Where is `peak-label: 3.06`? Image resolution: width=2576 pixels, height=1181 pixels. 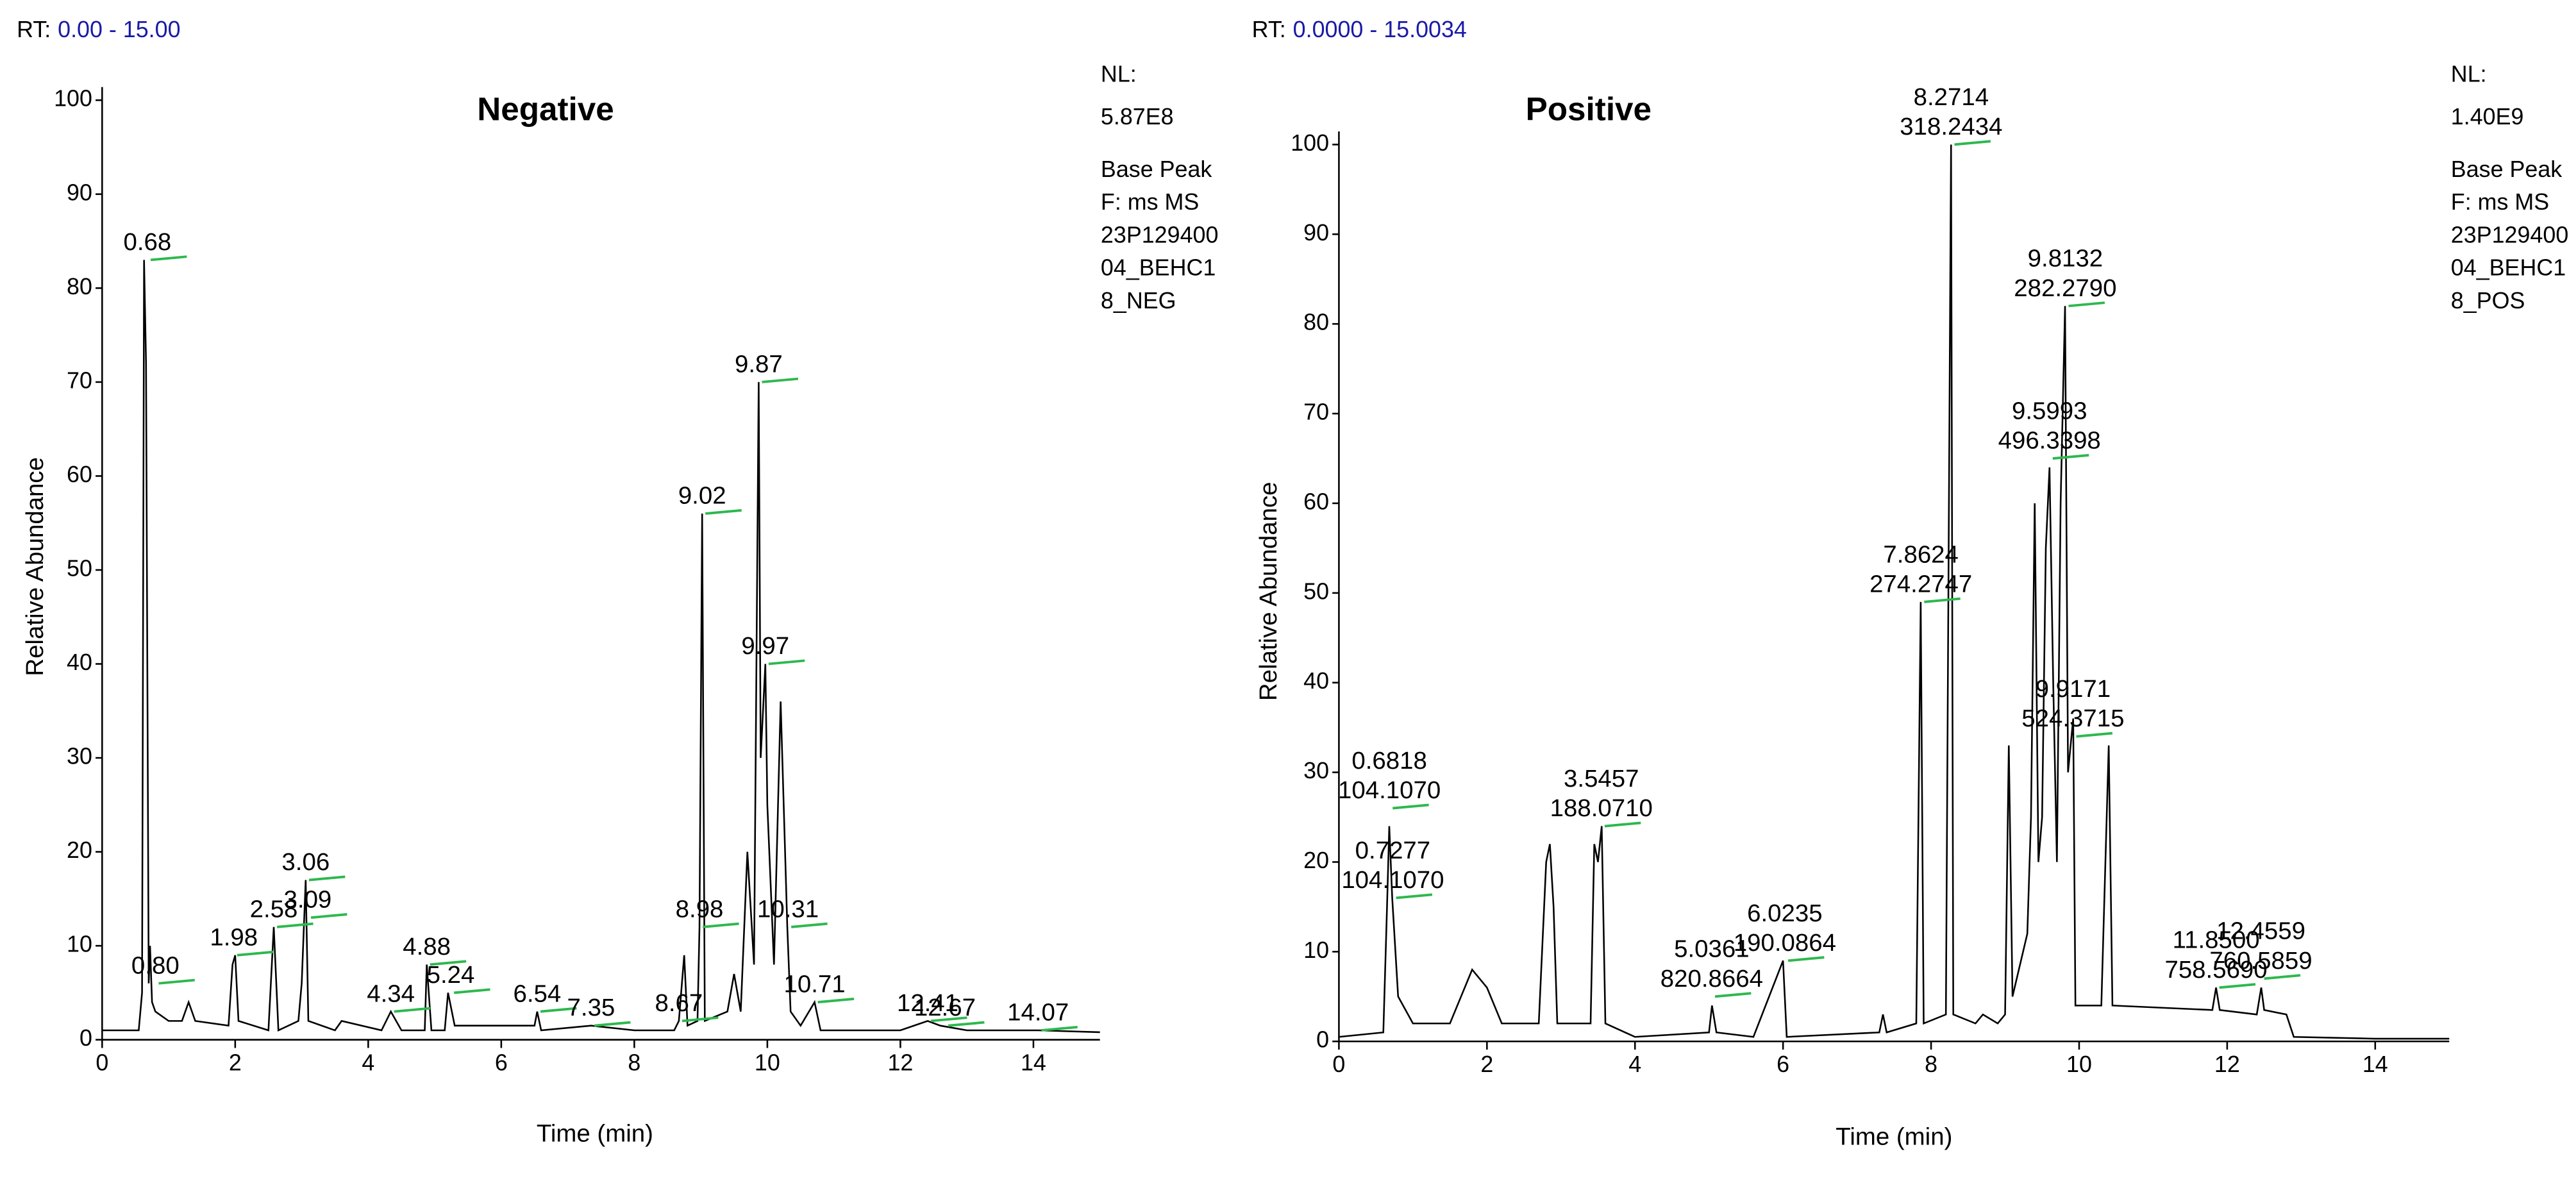 peak-label: 3.06 is located at coordinates (305, 862).